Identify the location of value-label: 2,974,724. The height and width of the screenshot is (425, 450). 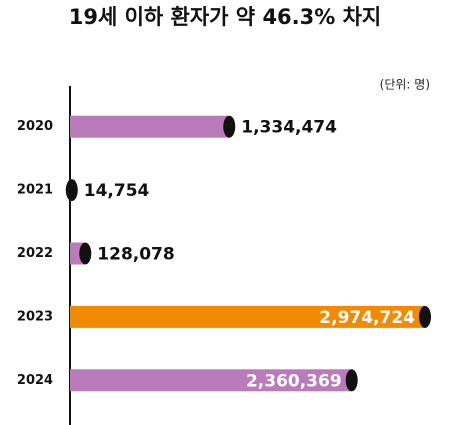
(367, 318).